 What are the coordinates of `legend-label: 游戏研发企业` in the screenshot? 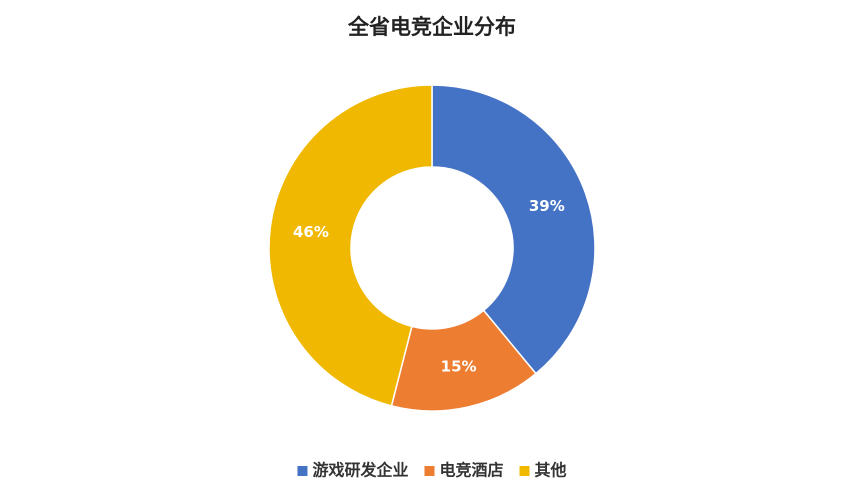 It's located at (360, 470).